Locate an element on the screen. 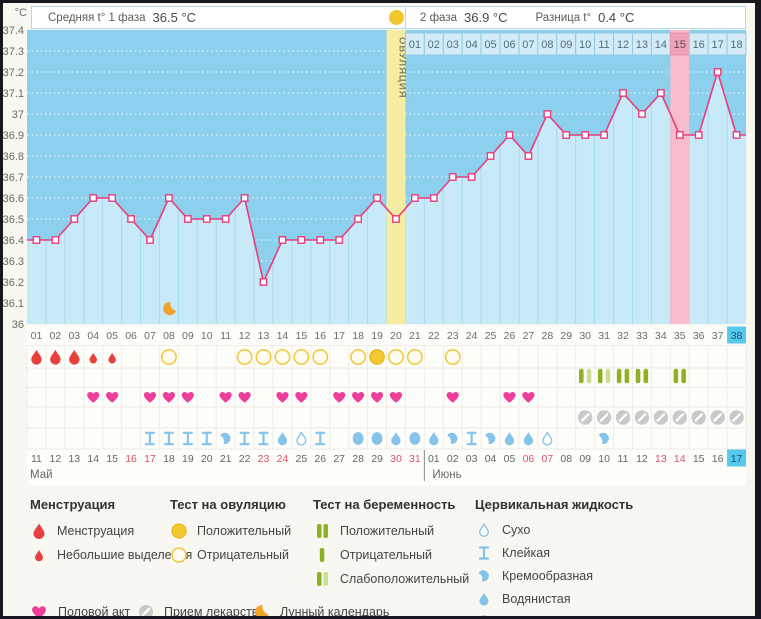  phase2-day-cell: 04 is located at coordinates (471, 44).